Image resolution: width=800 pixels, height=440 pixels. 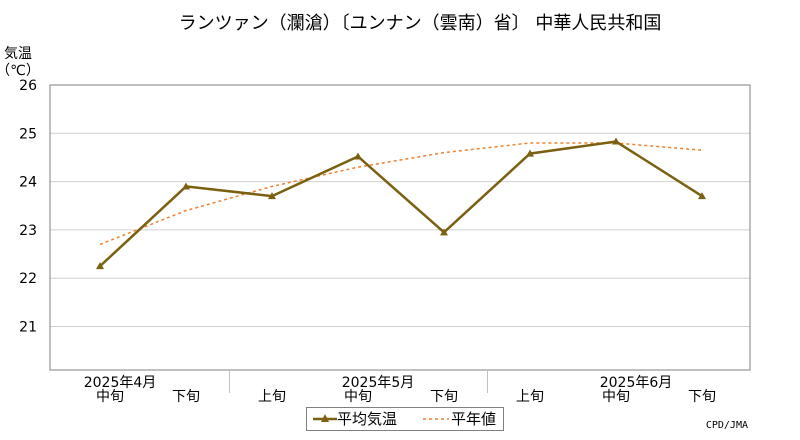 What do you see at coordinates (28, 279) in the screenshot?
I see `y-tick-label: 22` at bounding box center [28, 279].